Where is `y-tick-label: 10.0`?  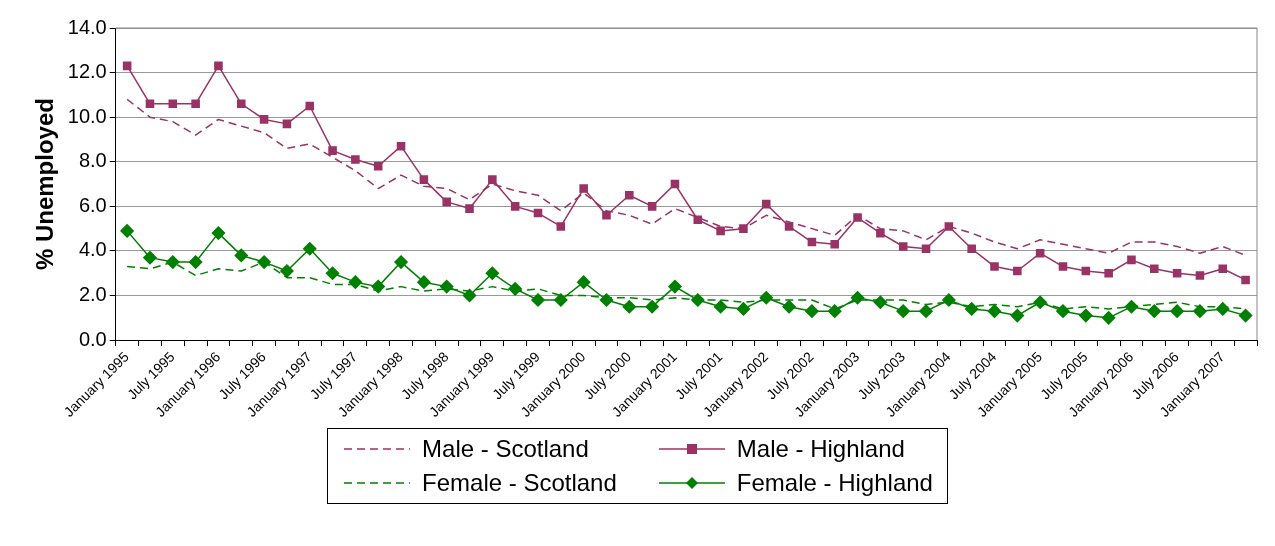 y-tick-label: 10.0 is located at coordinates (87, 115).